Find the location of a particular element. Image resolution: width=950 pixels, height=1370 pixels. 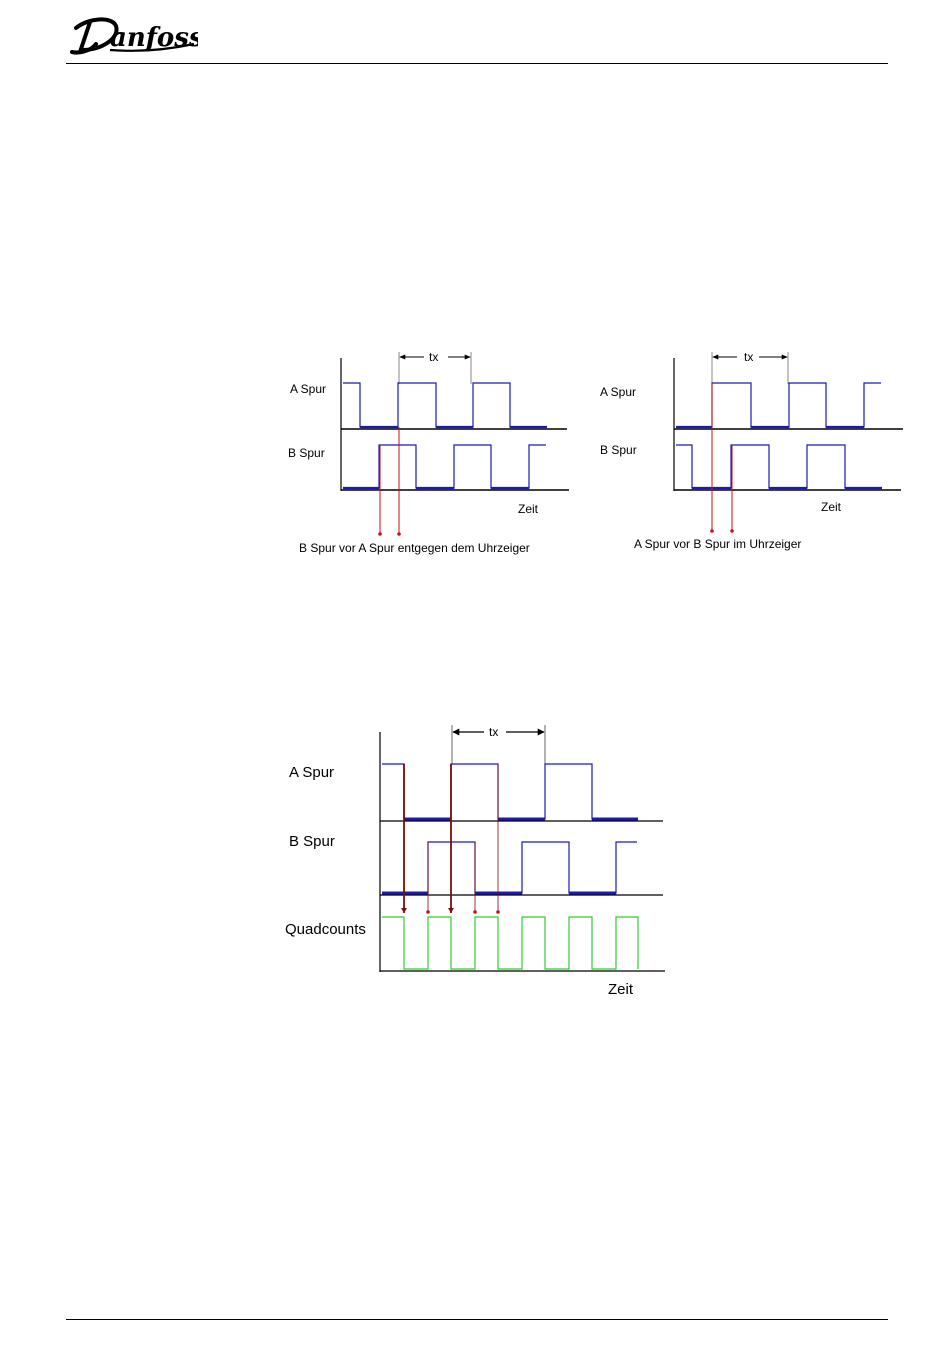

quadcounts-label: Quadcounts is located at coordinates (325, 929).